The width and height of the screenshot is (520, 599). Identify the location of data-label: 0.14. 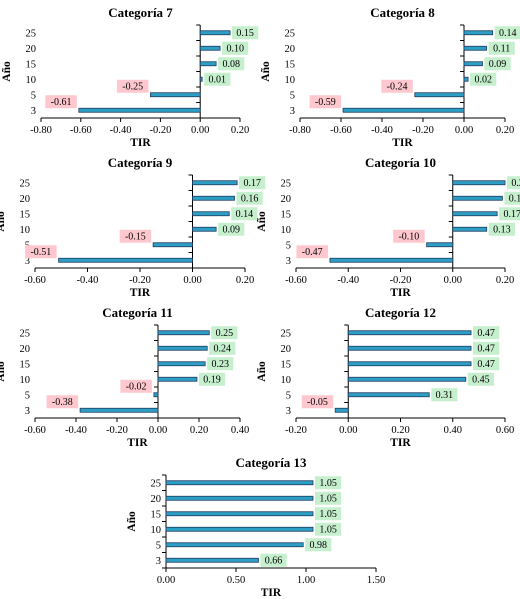
(508, 33).